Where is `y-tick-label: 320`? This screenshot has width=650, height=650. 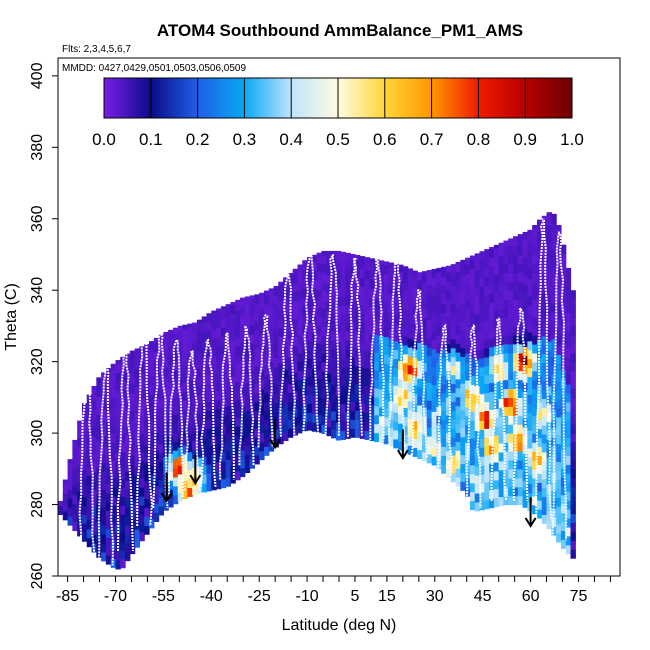
y-tick-label: 320 is located at coordinates (37, 361).